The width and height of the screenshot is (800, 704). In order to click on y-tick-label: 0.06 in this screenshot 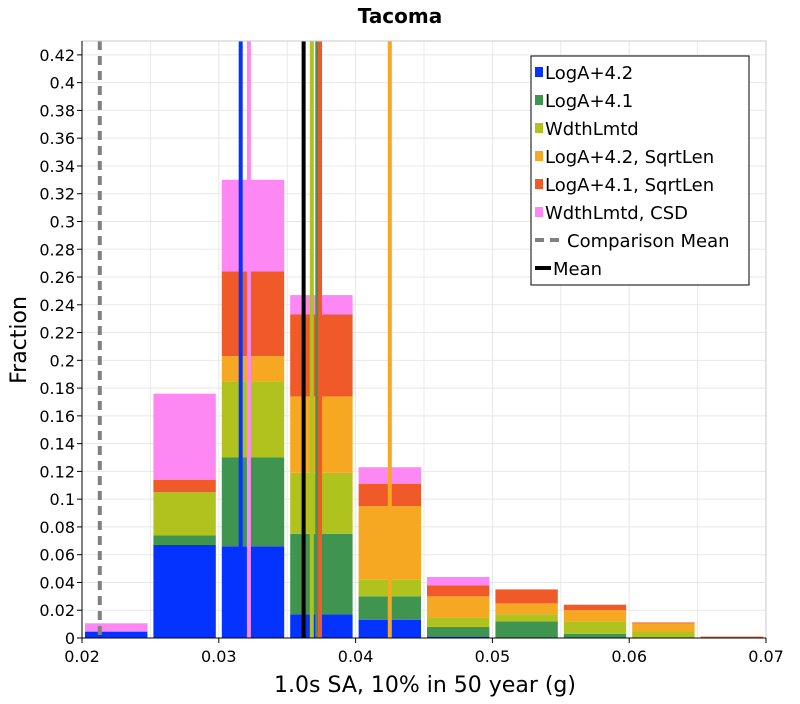, I will do `click(57, 555)`.